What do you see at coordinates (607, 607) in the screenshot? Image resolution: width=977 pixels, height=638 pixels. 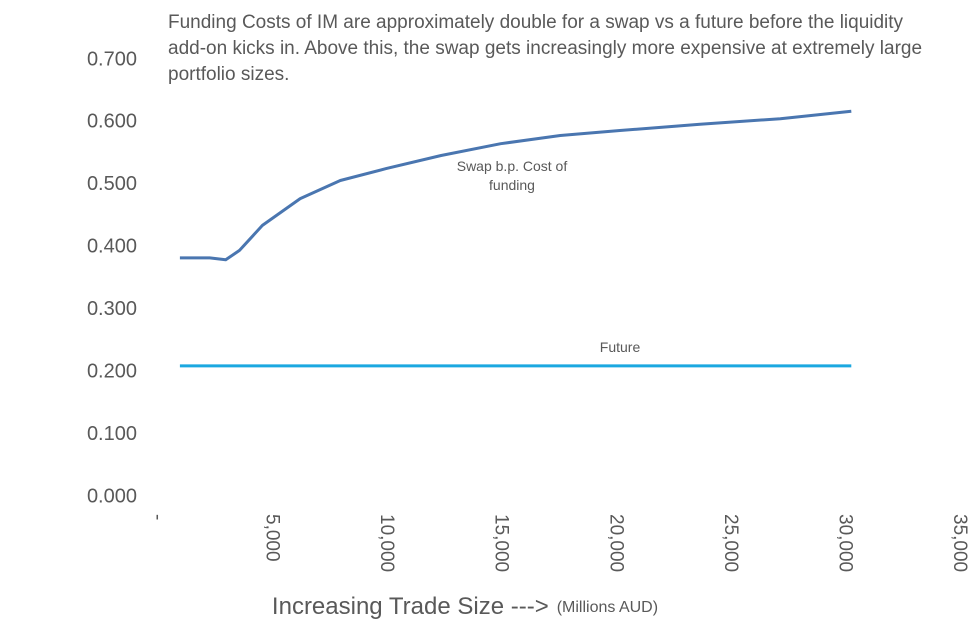 I see `x-axis-unit: (Millions AUD)` at bounding box center [607, 607].